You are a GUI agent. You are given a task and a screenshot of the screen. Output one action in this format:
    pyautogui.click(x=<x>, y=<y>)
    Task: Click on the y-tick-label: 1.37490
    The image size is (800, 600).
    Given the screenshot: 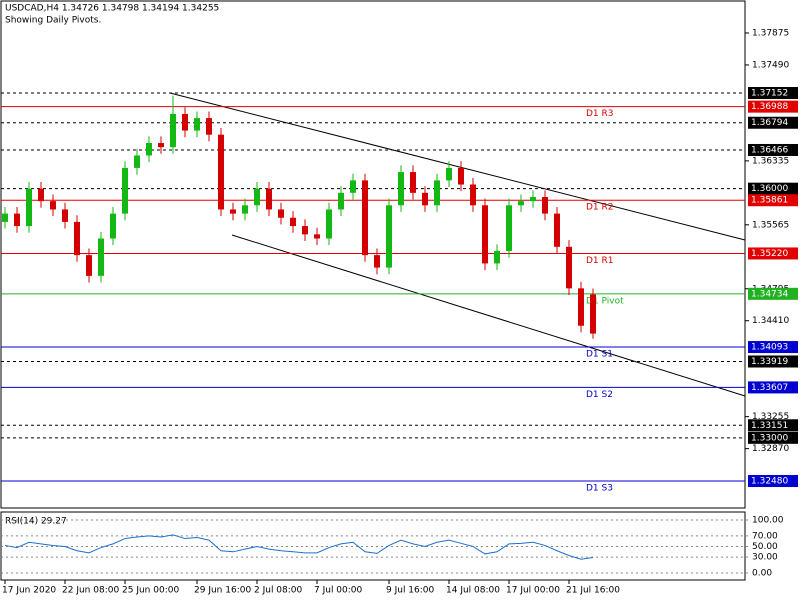 What is the action you would take?
    pyautogui.click(x=770, y=65)
    